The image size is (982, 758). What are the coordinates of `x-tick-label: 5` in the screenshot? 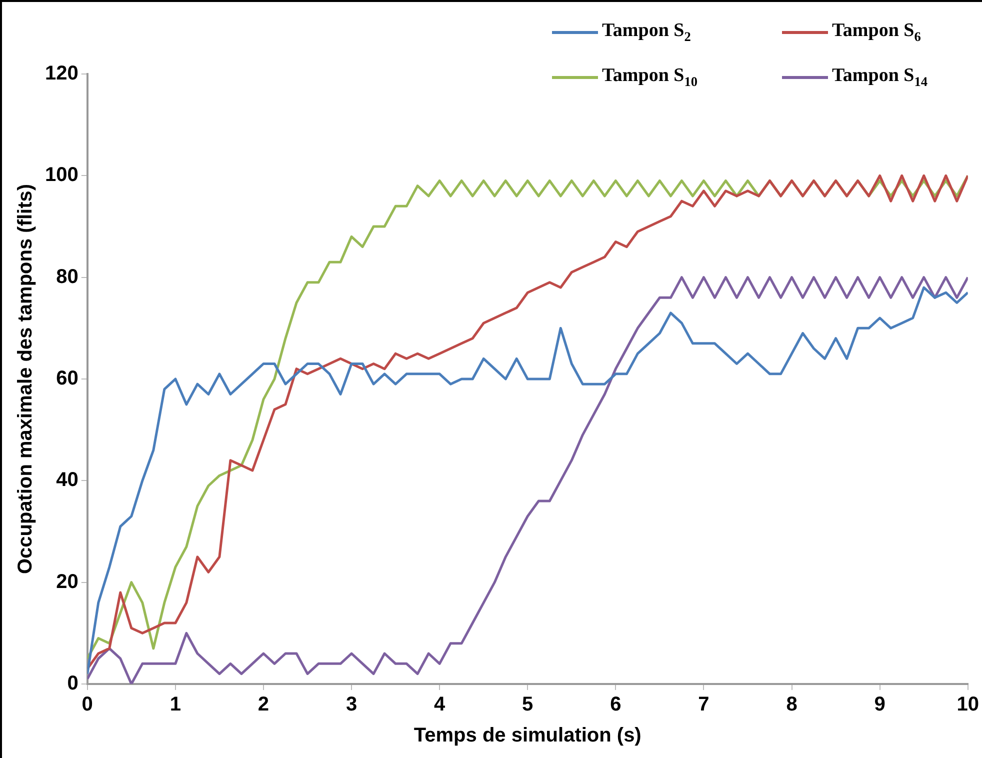 It's located at (528, 705).